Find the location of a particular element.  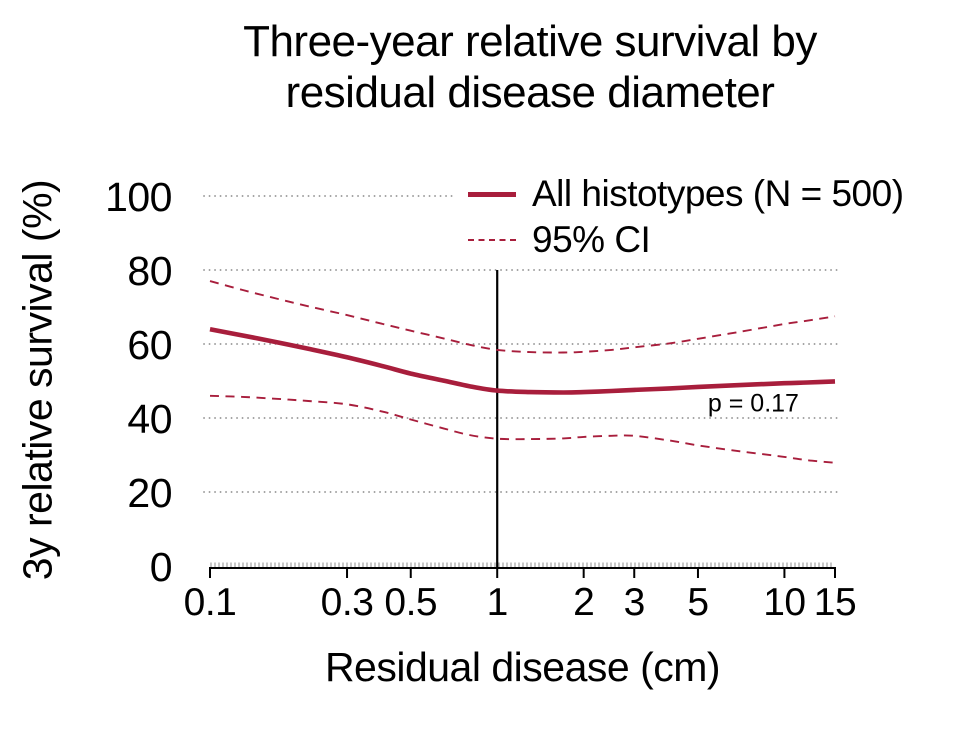

series-ci-upper is located at coordinates (522, 317).